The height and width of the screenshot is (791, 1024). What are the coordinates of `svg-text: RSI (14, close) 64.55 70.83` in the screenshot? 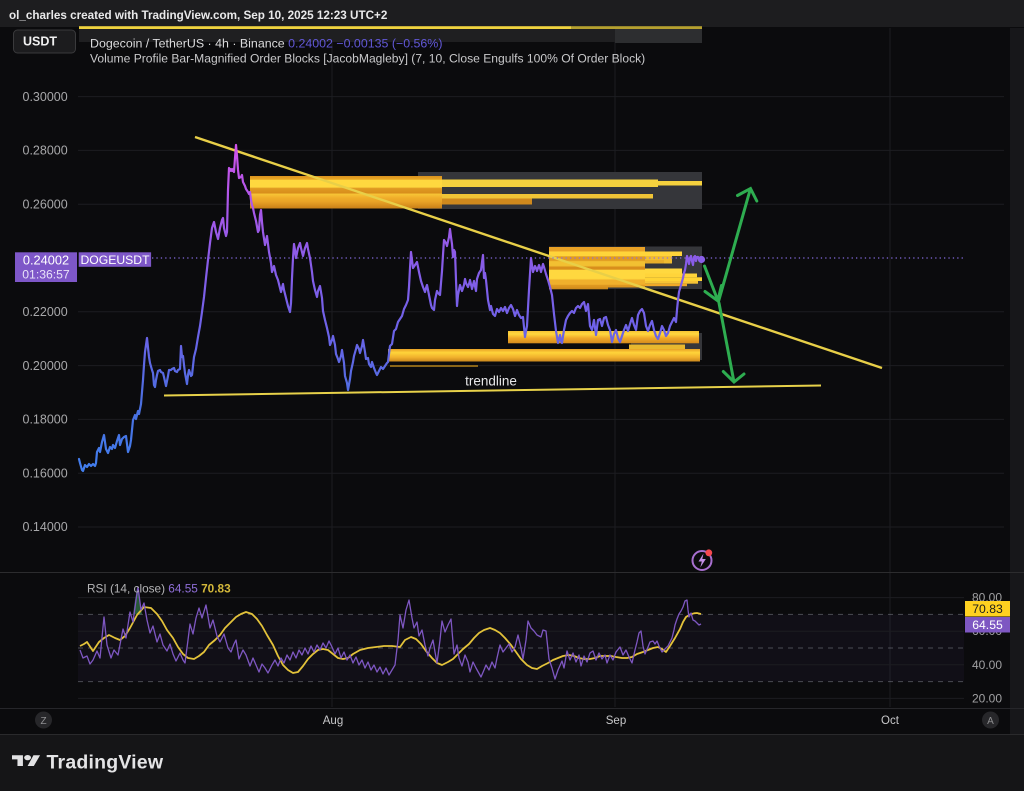 It's located at (159, 589).